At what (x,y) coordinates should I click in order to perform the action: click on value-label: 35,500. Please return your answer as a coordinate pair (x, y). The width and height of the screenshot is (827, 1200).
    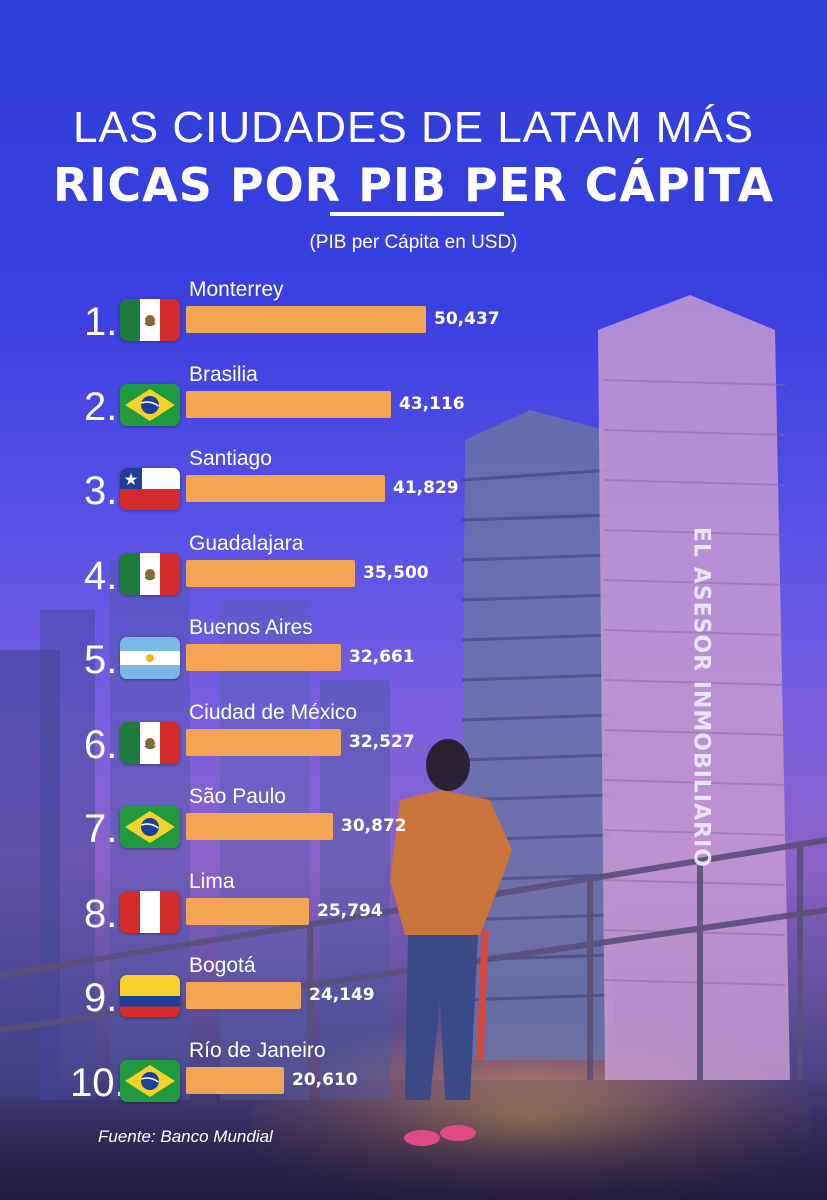
    Looking at the image, I should click on (396, 572).